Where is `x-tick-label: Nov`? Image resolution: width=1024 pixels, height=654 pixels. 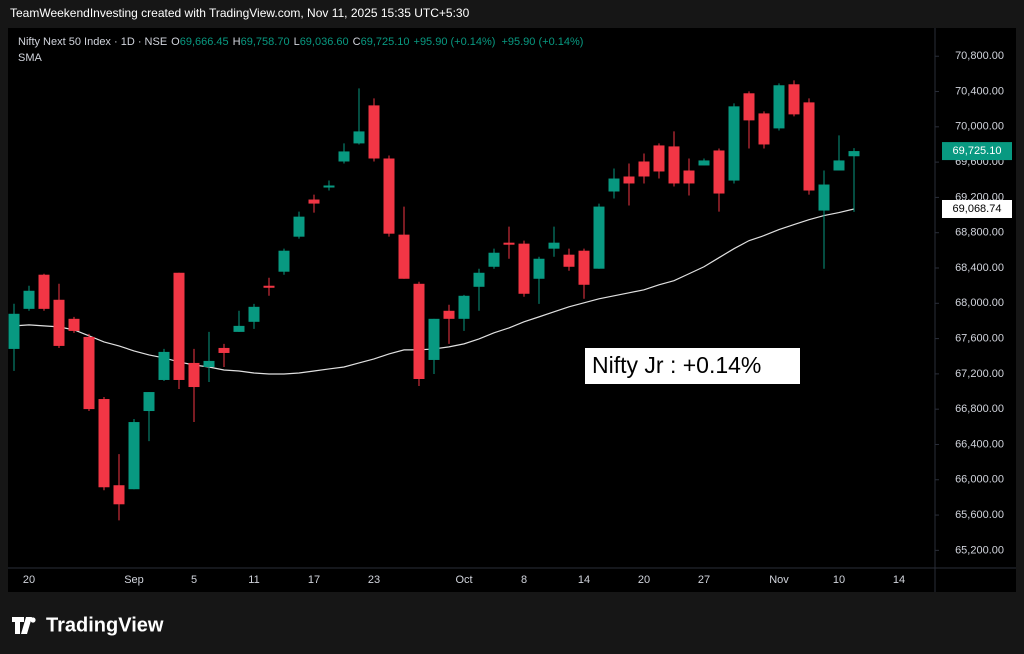 x-tick-label: Nov is located at coordinates (779, 580).